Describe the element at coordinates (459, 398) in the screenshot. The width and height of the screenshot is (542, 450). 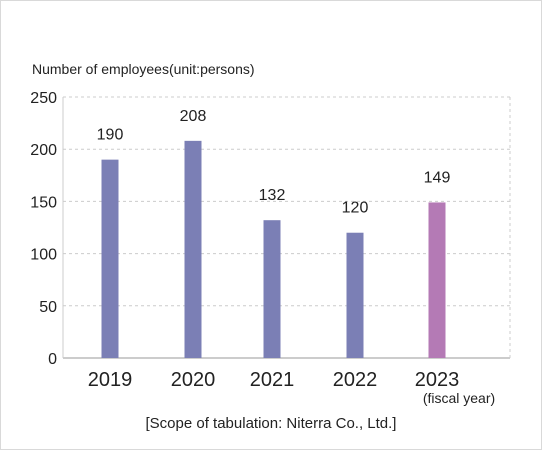
I see `x-axis-unit-label: (fiscal year)` at that location.